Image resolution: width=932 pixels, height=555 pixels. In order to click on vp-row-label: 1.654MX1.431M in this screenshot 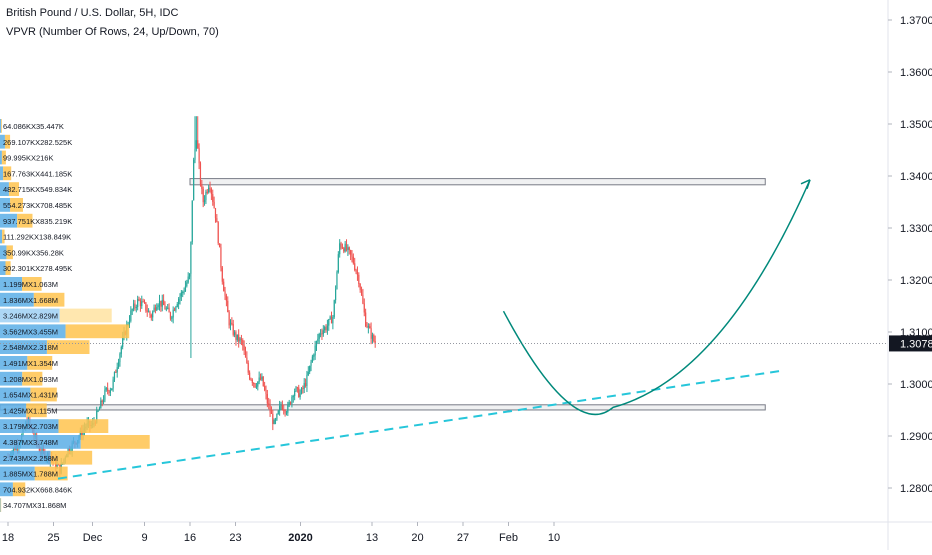, I will do `click(30, 395)`.